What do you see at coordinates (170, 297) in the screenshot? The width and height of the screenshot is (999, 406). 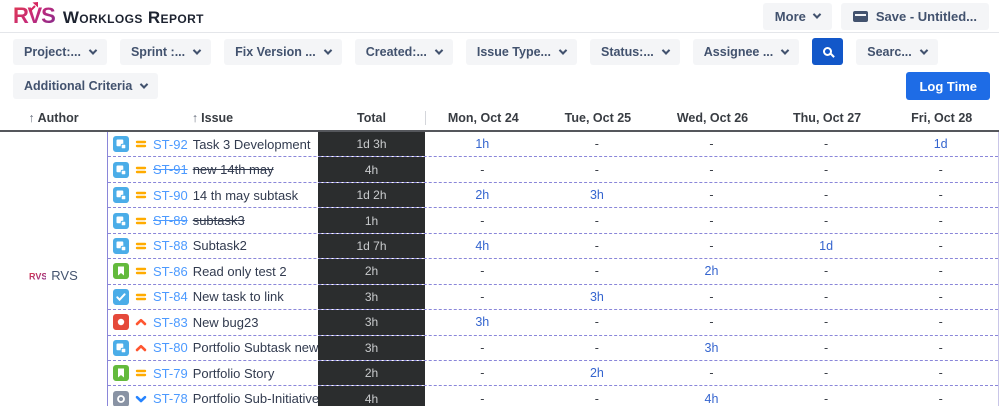 I see `issue-key-link: ST-84` at bounding box center [170, 297].